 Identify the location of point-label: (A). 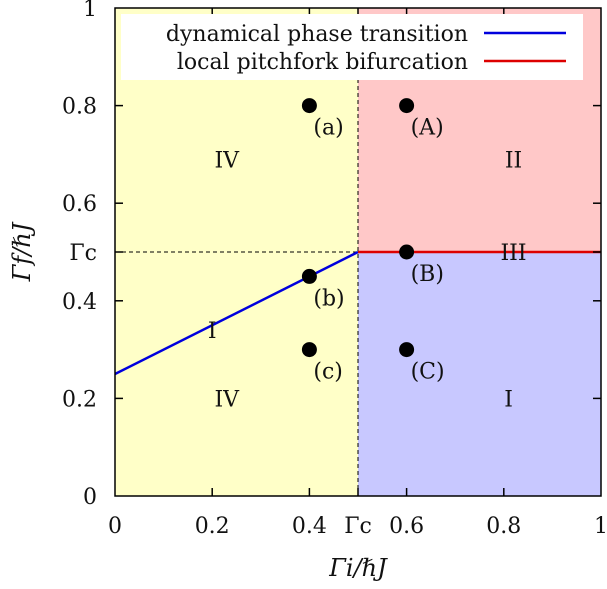
(427, 128).